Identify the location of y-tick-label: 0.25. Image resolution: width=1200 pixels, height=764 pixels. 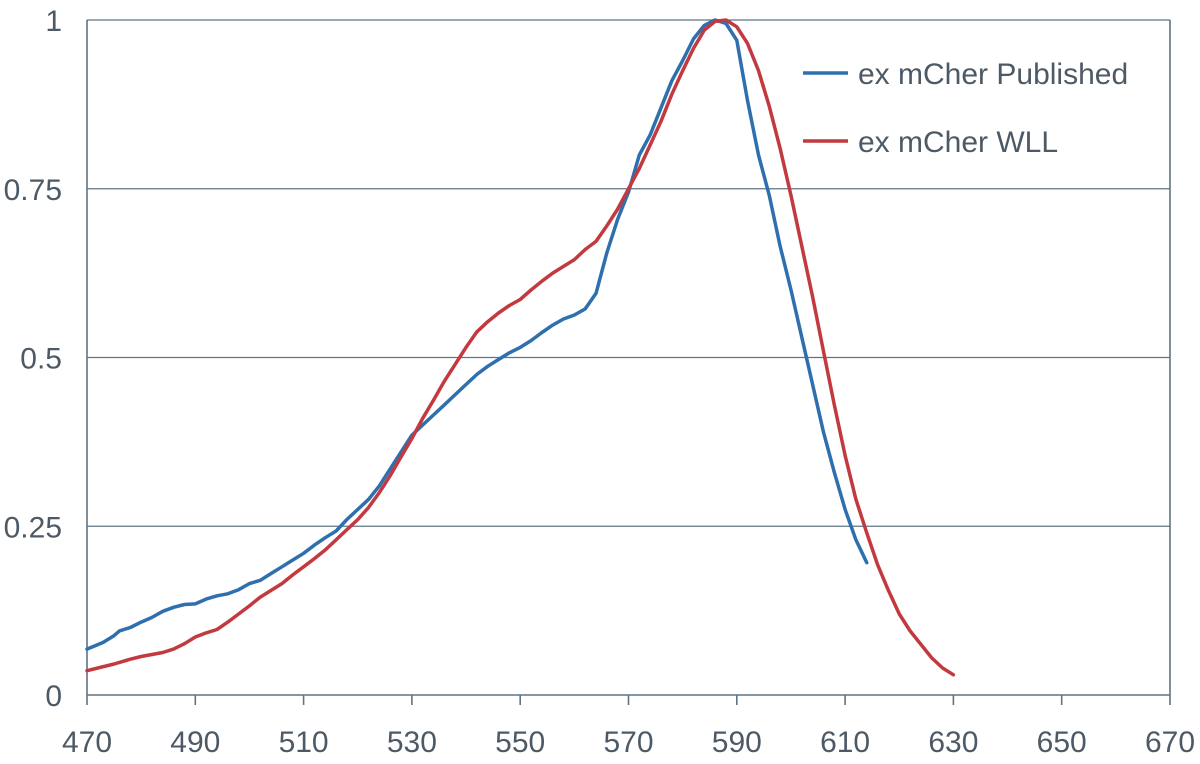
(33, 527).